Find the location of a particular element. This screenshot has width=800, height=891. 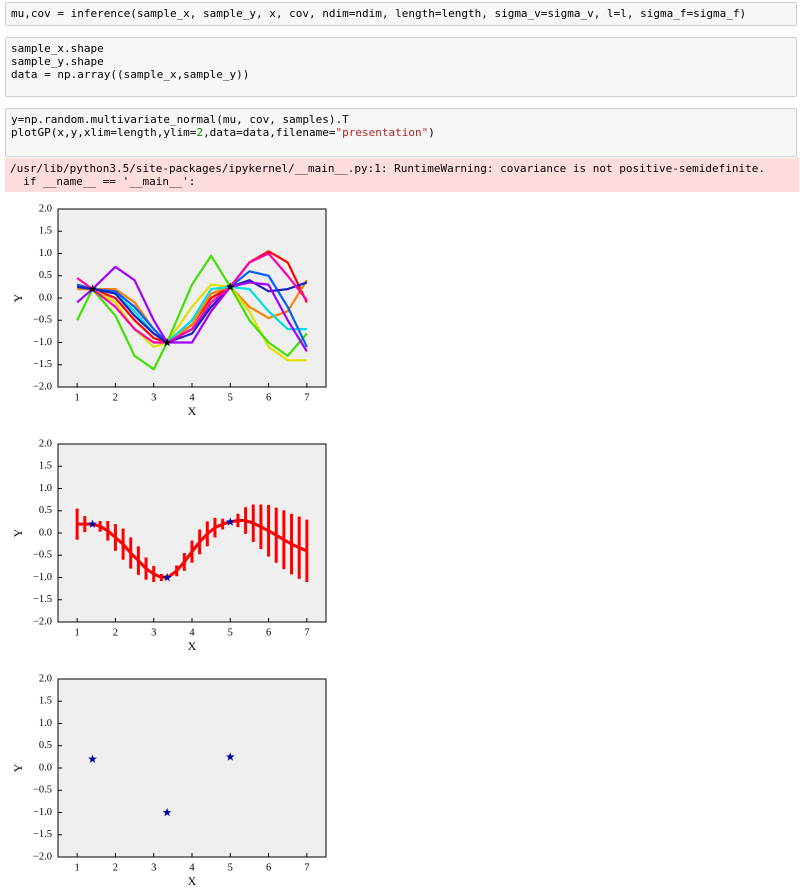

code-token: sample_y.shape is located at coordinates (57, 61).